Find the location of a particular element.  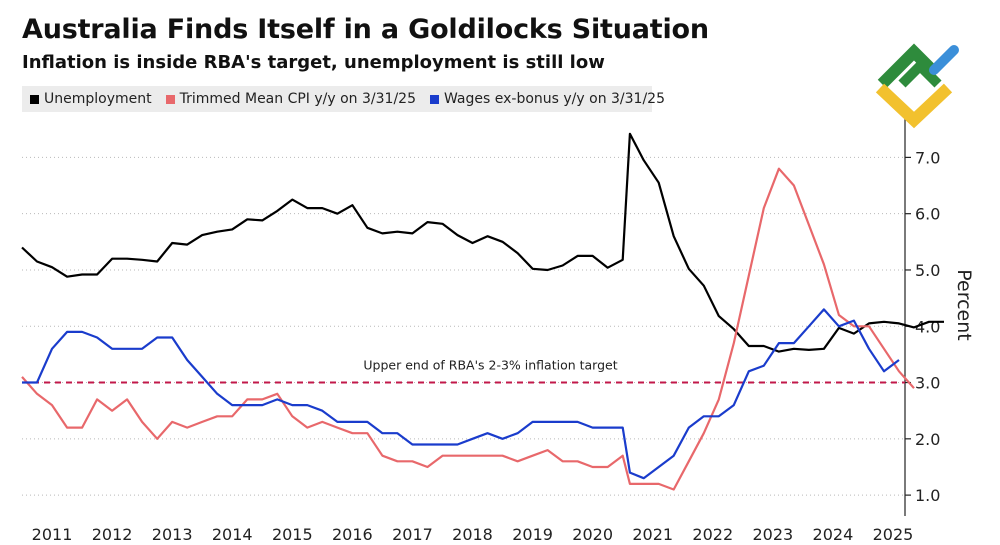

y-tick-label: 5.0 is located at coordinates (927, 270).